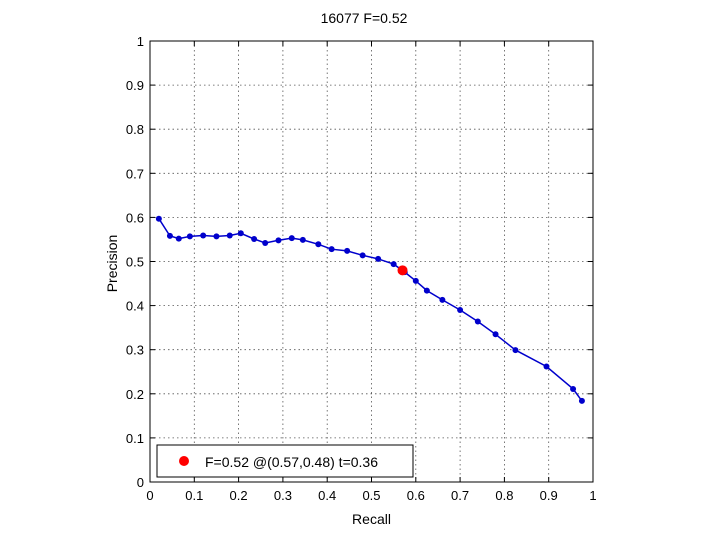 Image resolution: width=720 pixels, height=540 pixels. What do you see at coordinates (194, 495) in the screenshot?
I see `x-tick-label: 0.1` at bounding box center [194, 495].